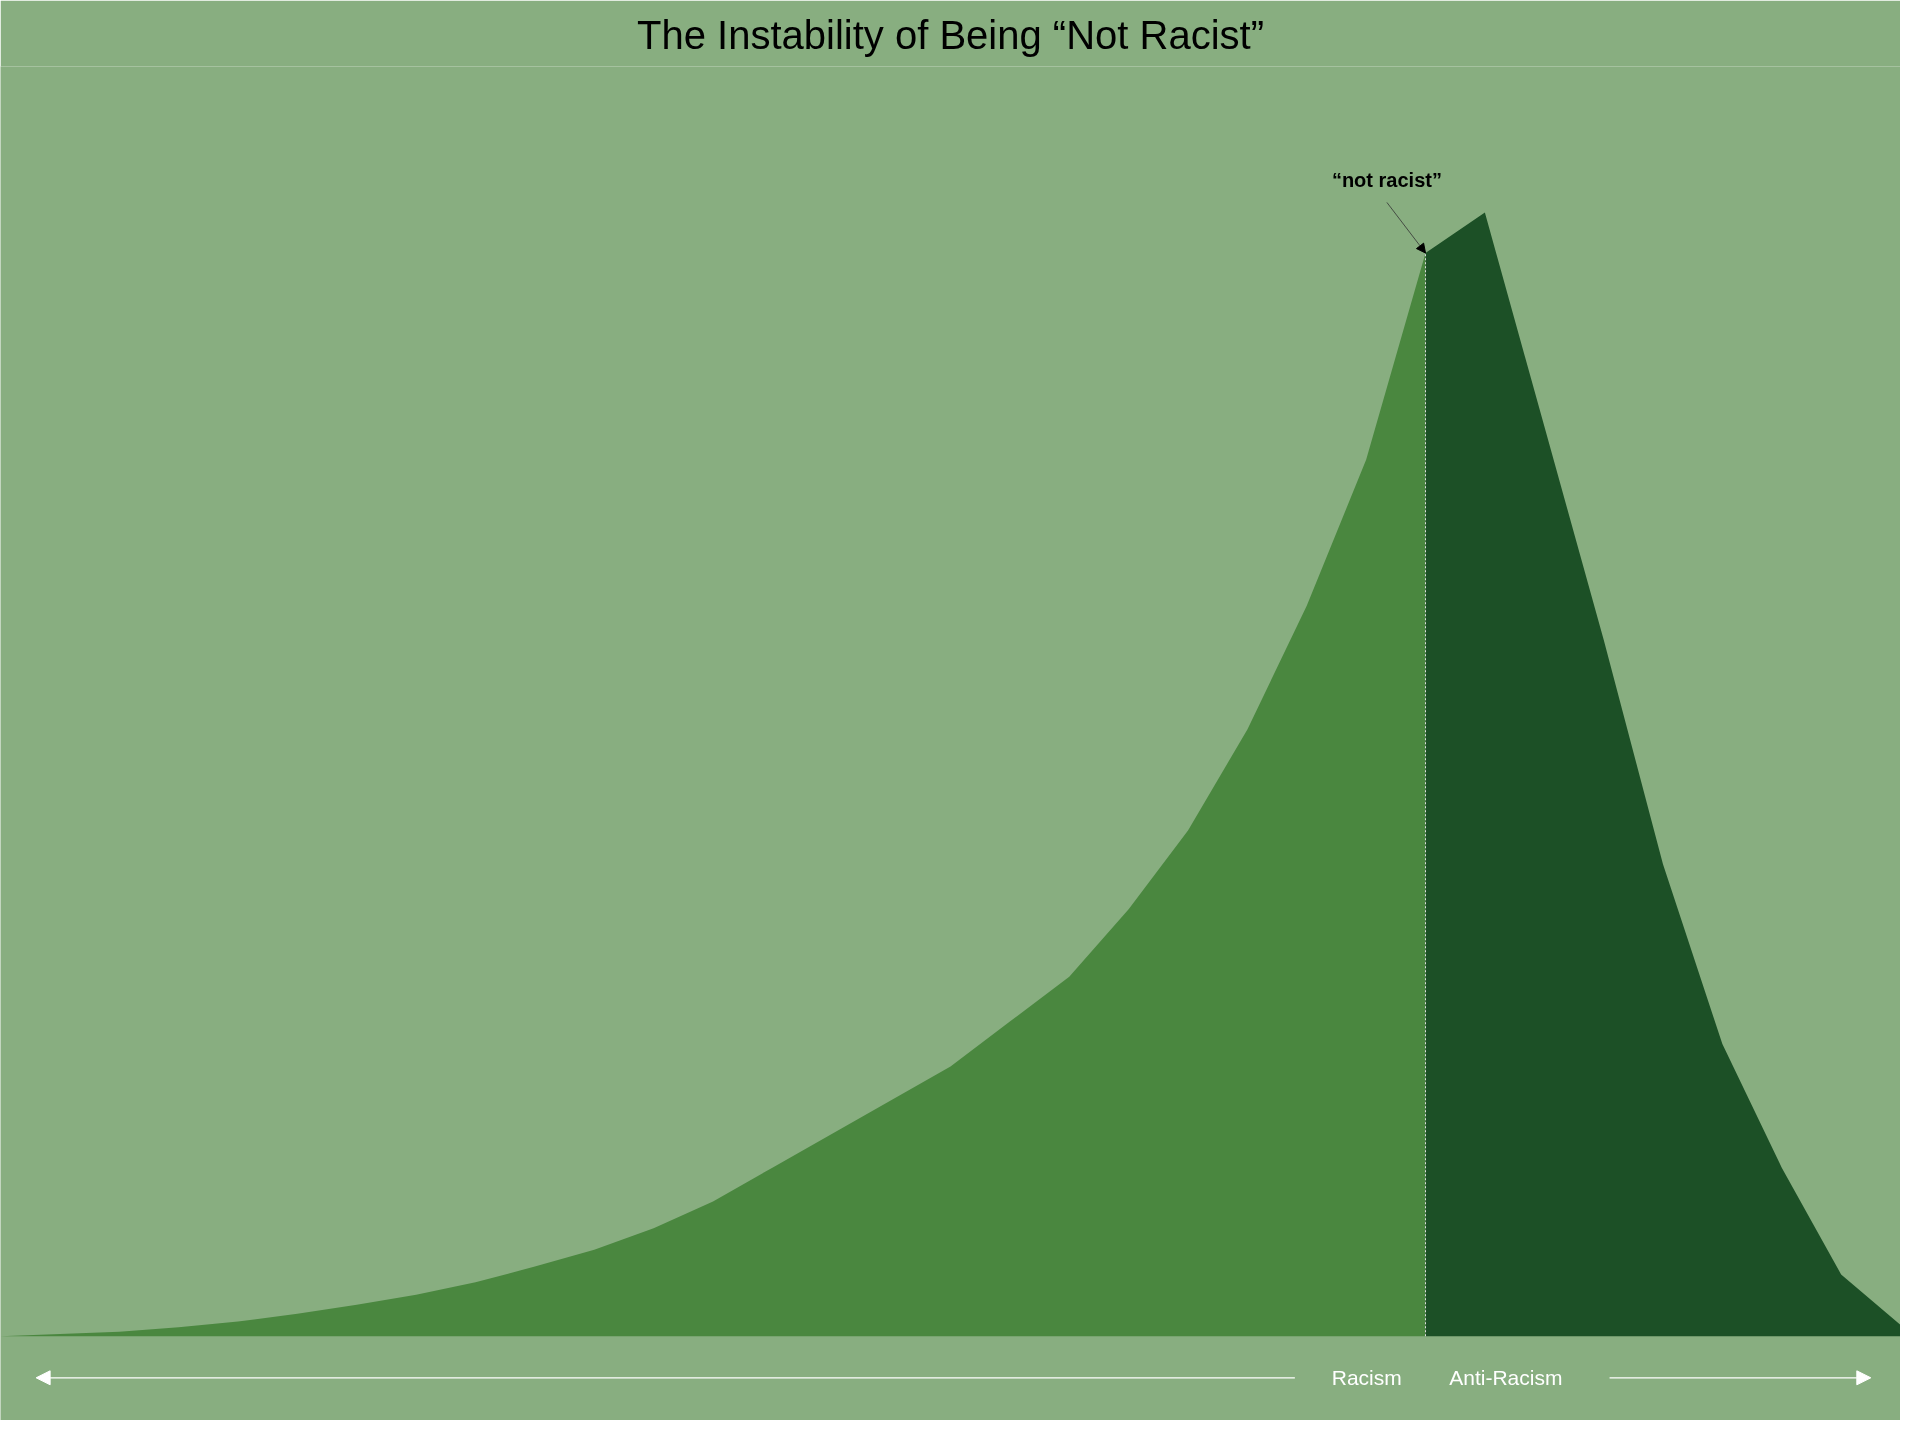  I want to click on text: “not racist”, so click(1386, 180).